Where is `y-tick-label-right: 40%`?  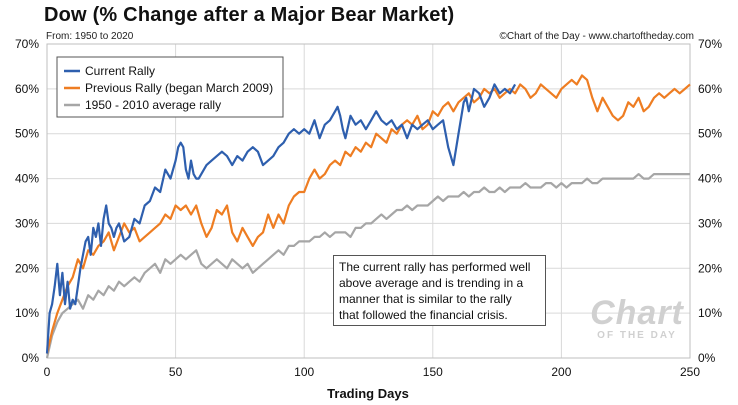 y-tick-label-right: 40% is located at coordinates (710, 179).